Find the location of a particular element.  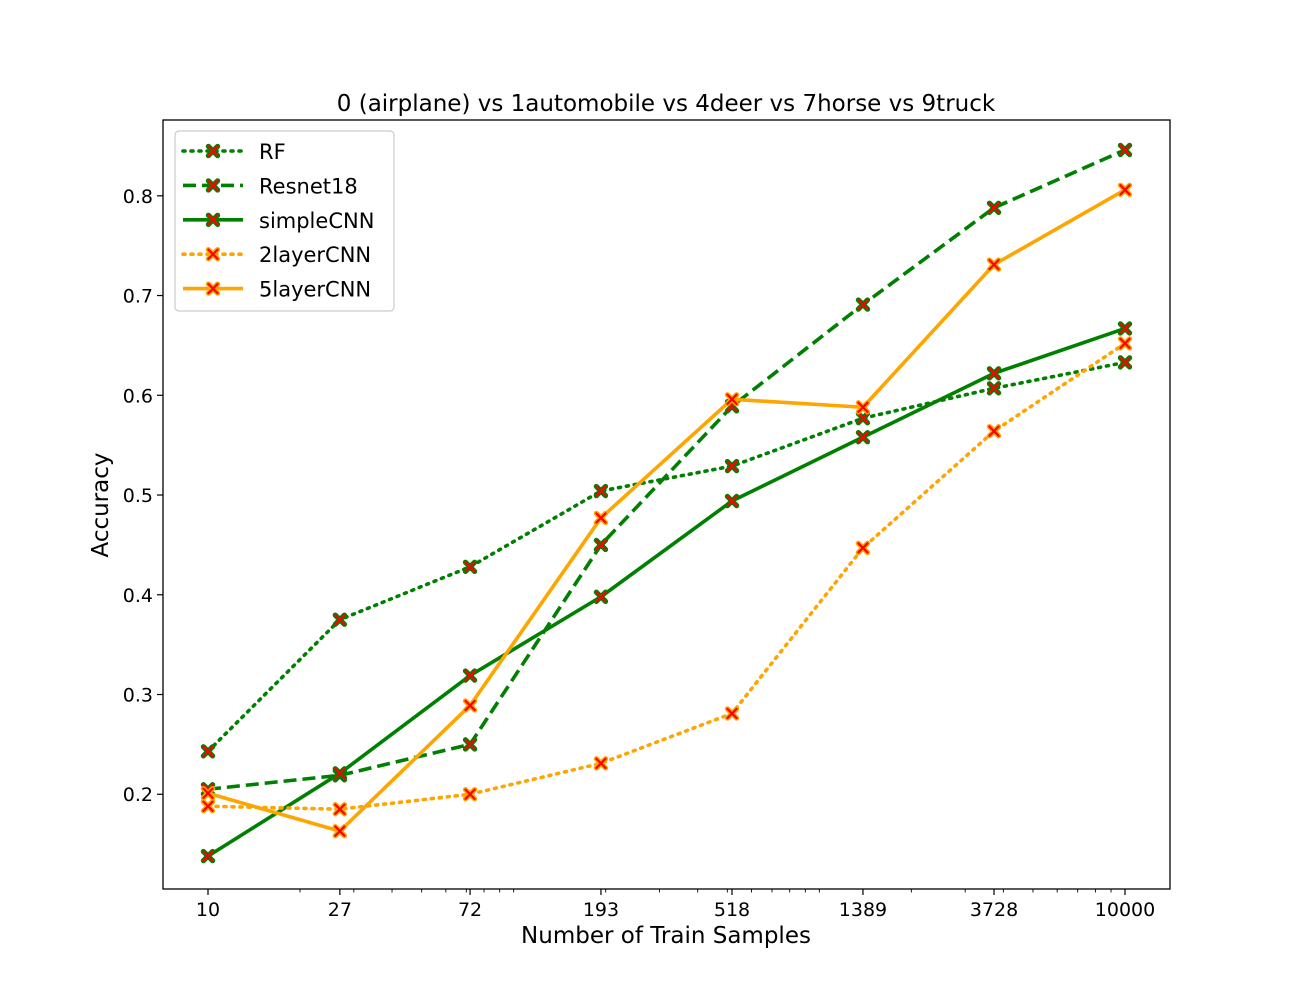

x-tick-label: 1389 is located at coordinates (863, 910).